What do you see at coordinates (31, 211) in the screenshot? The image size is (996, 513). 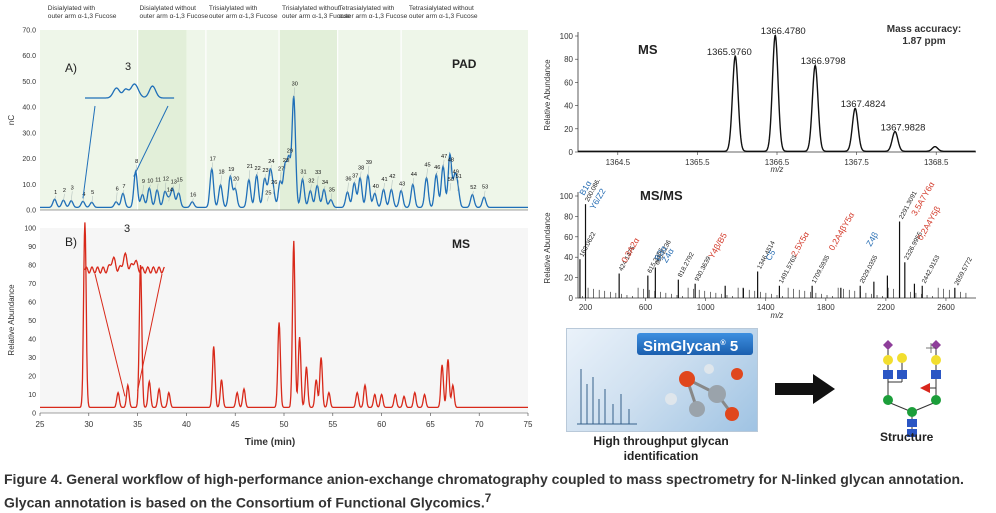 I see `panel-a-ytick: 0.0` at bounding box center [31, 211].